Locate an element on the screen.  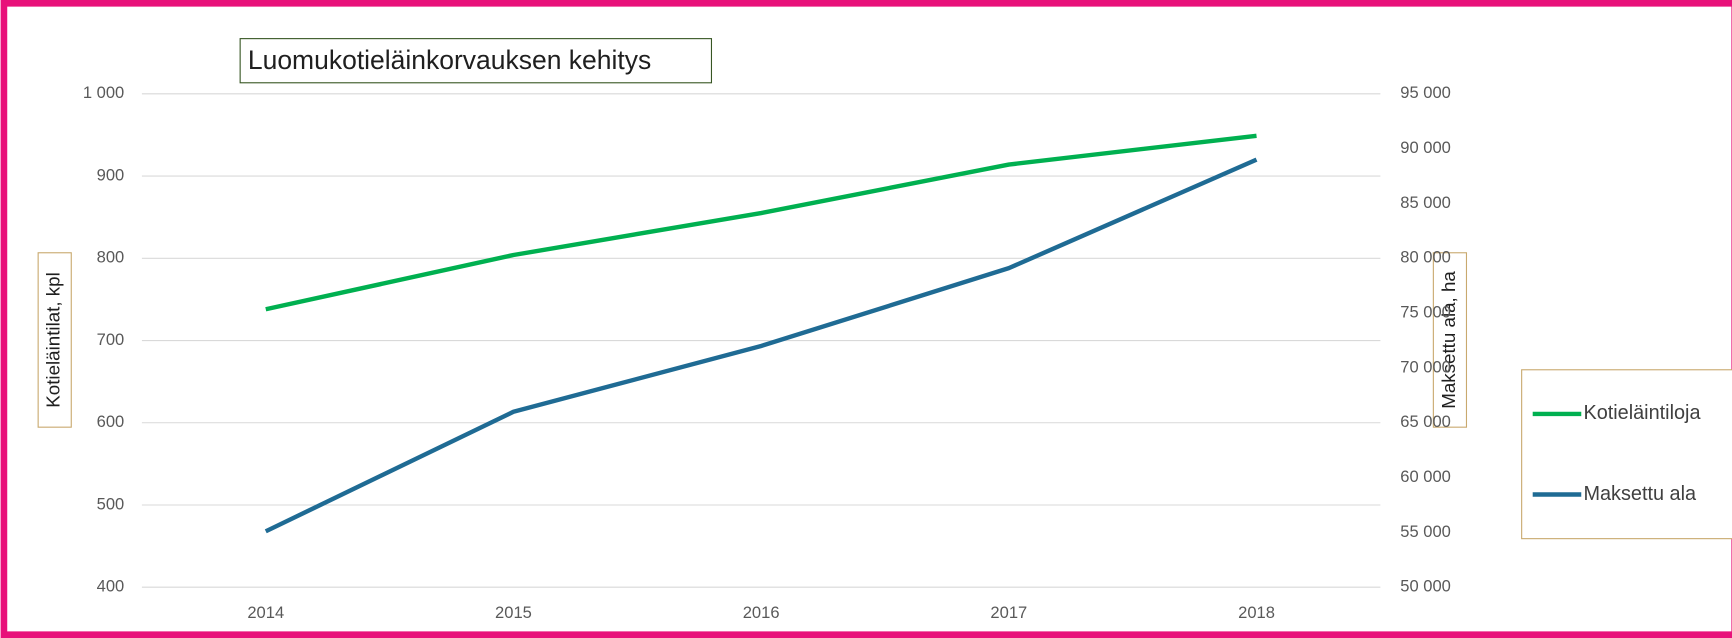
y2-label-box is located at coordinates (1450, 340).